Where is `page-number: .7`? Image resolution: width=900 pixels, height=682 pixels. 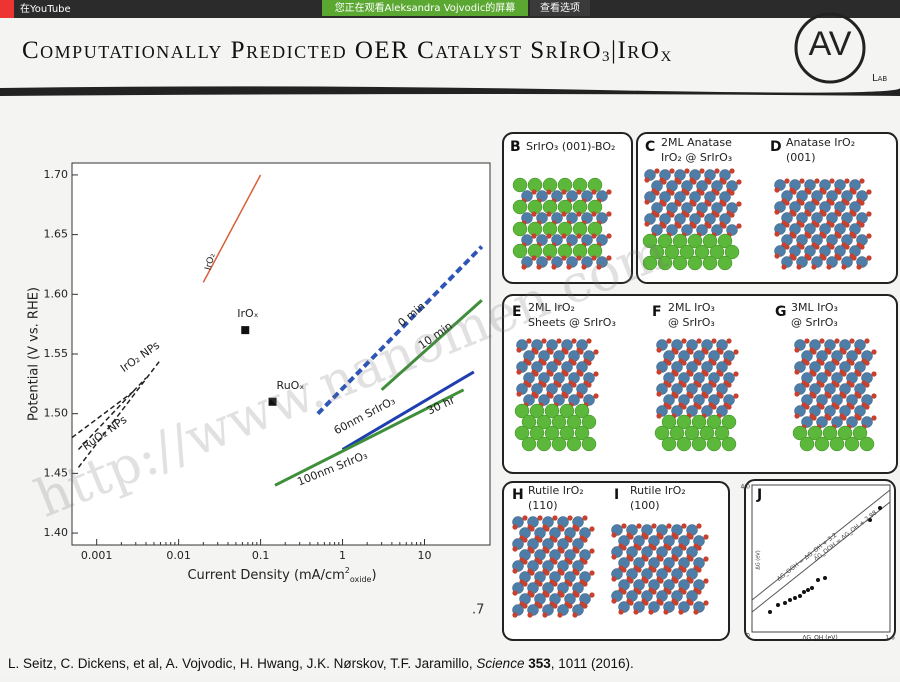
page-number: .7 is located at coordinates (478, 610).